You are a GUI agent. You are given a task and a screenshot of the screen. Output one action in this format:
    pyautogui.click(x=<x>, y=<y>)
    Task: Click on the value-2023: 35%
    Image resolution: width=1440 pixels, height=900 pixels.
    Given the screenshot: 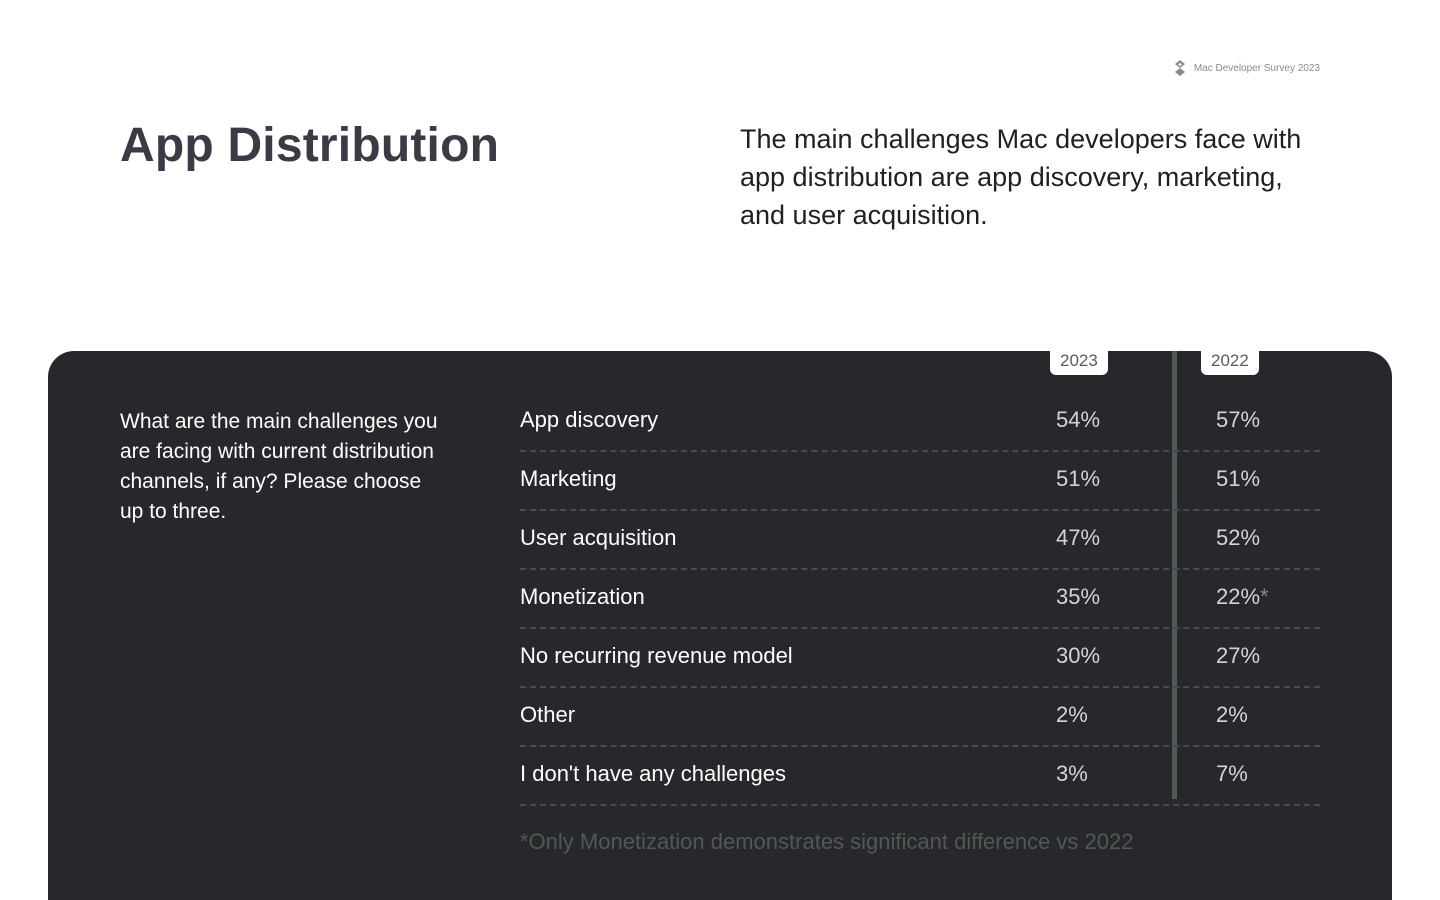 What is the action you would take?
    pyautogui.click(x=1078, y=596)
    